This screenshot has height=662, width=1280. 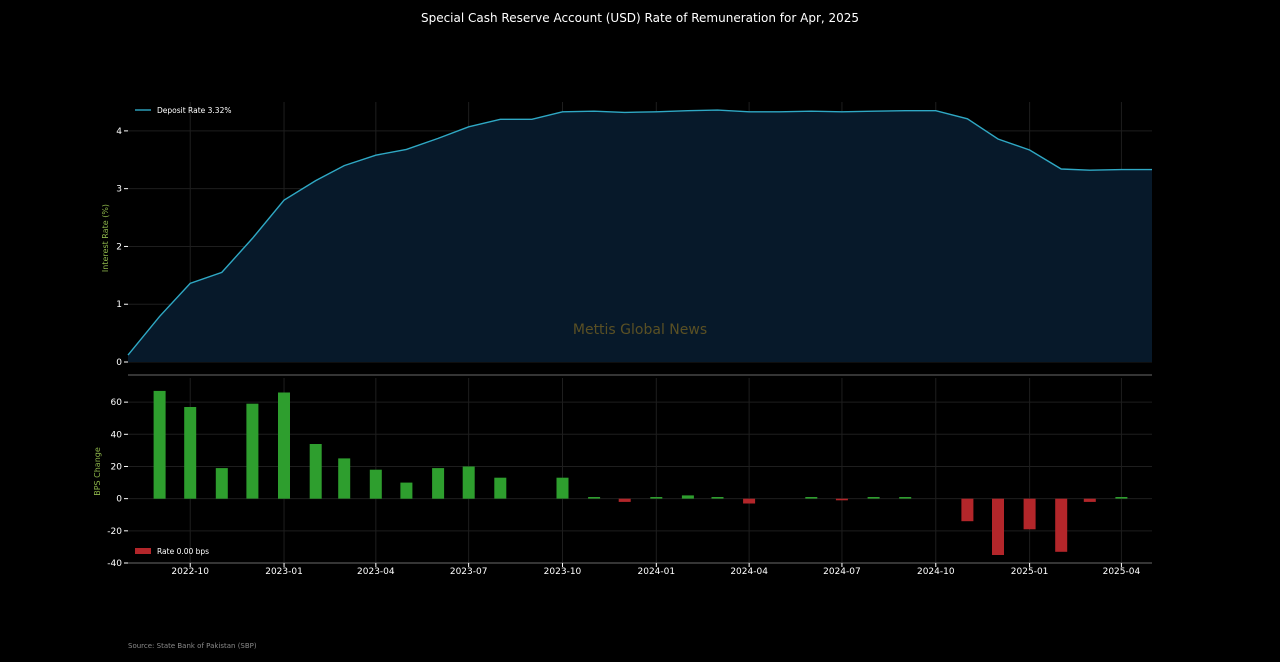 What do you see at coordinates (119, 247) in the screenshot?
I see `top-y-tick-label: 2` at bounding box center [119, 247].